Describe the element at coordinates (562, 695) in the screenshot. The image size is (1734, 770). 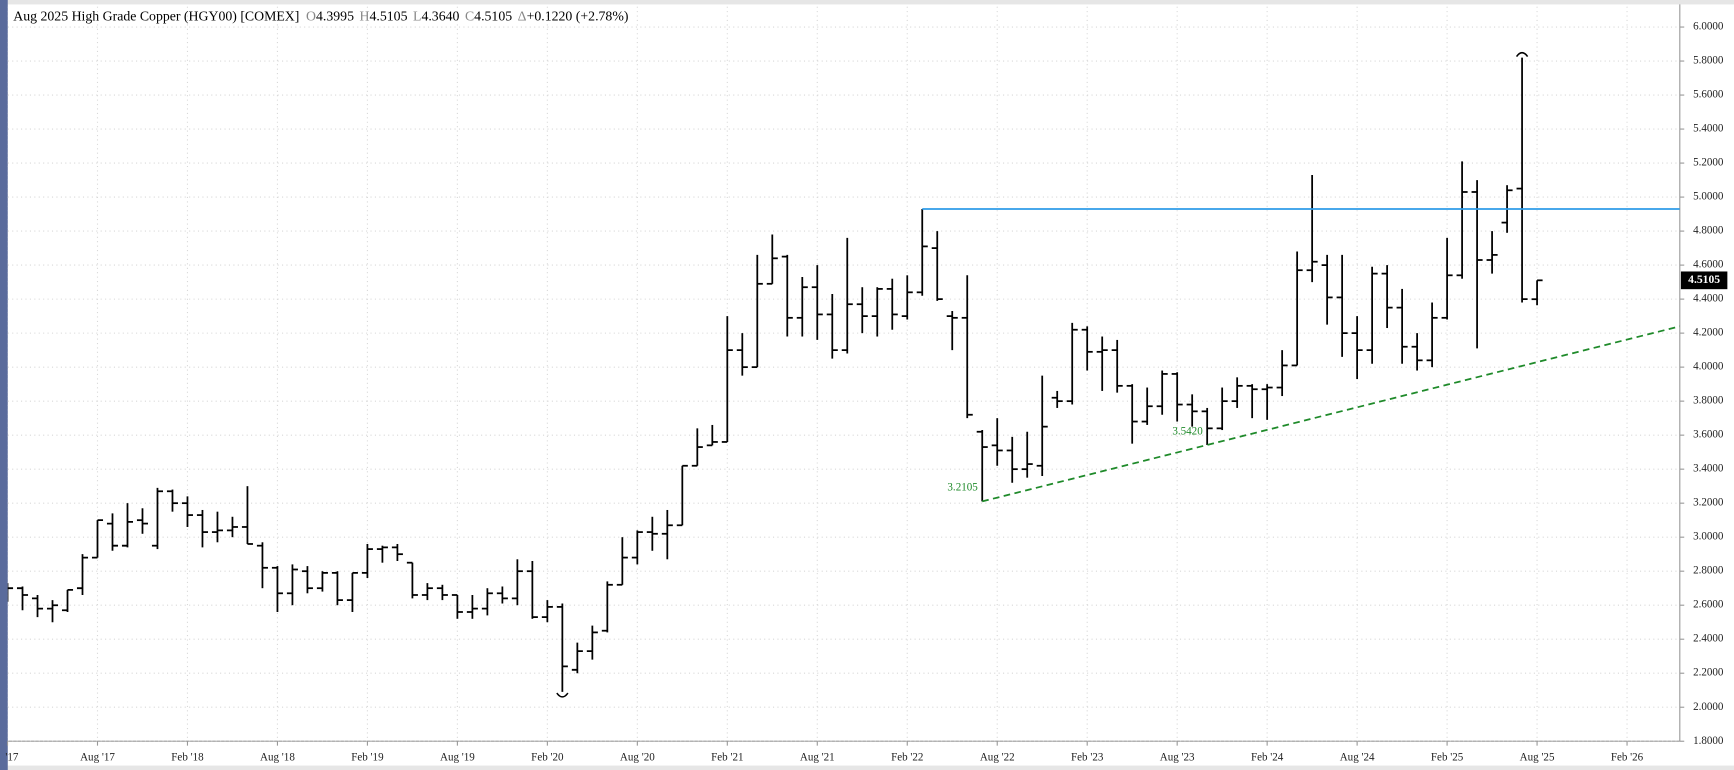
I see `low-marker` at that location.